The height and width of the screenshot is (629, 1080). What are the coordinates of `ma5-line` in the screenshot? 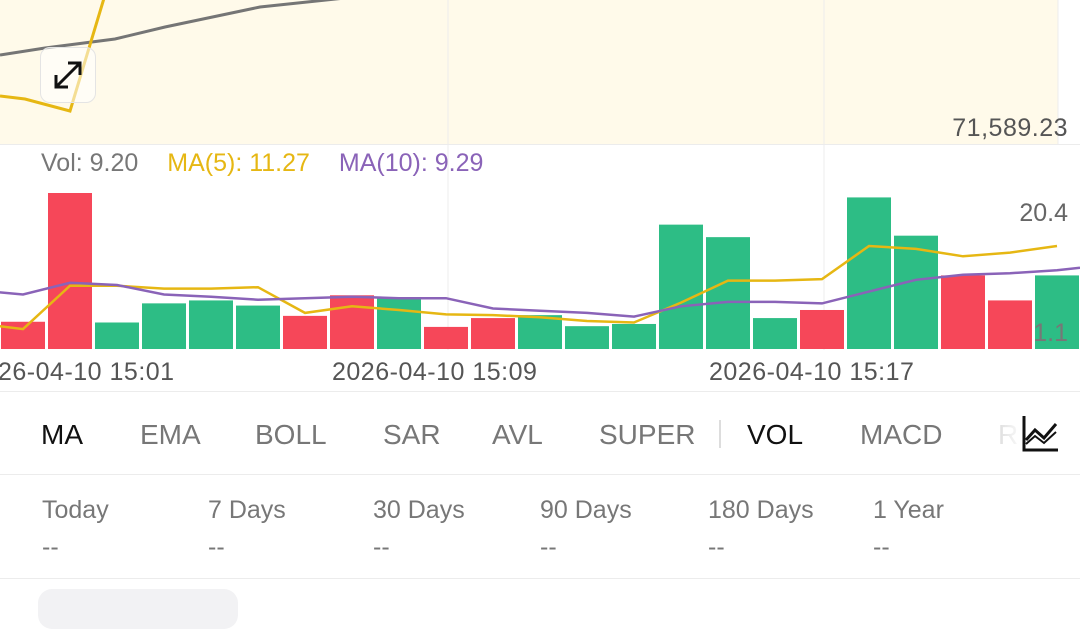 It's located at (529, 287).